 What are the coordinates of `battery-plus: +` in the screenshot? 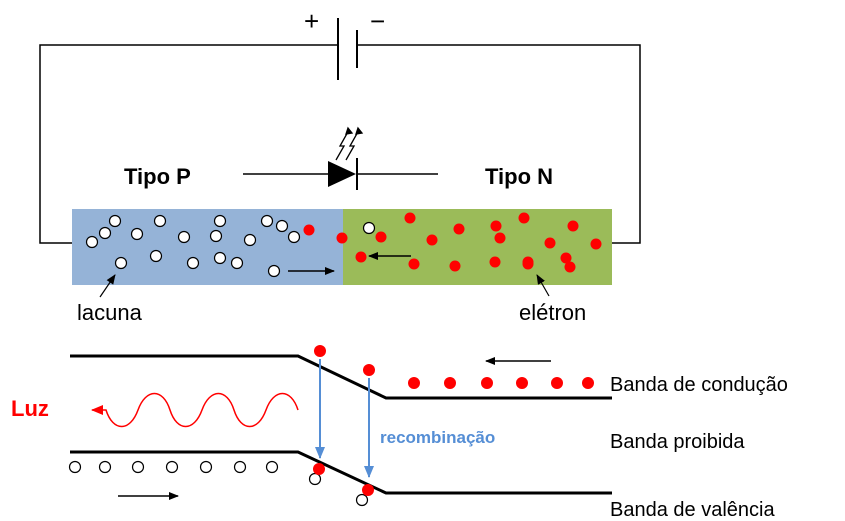 It's located at (311, 21).